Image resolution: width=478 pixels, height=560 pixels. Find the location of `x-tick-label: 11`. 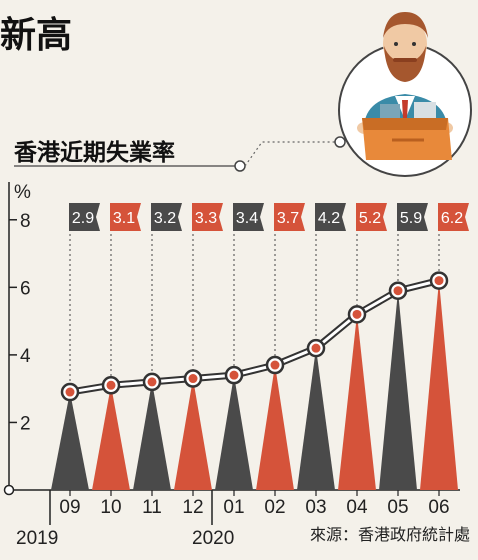

x-tick-label: 11 is located at coordinates (152, 507).